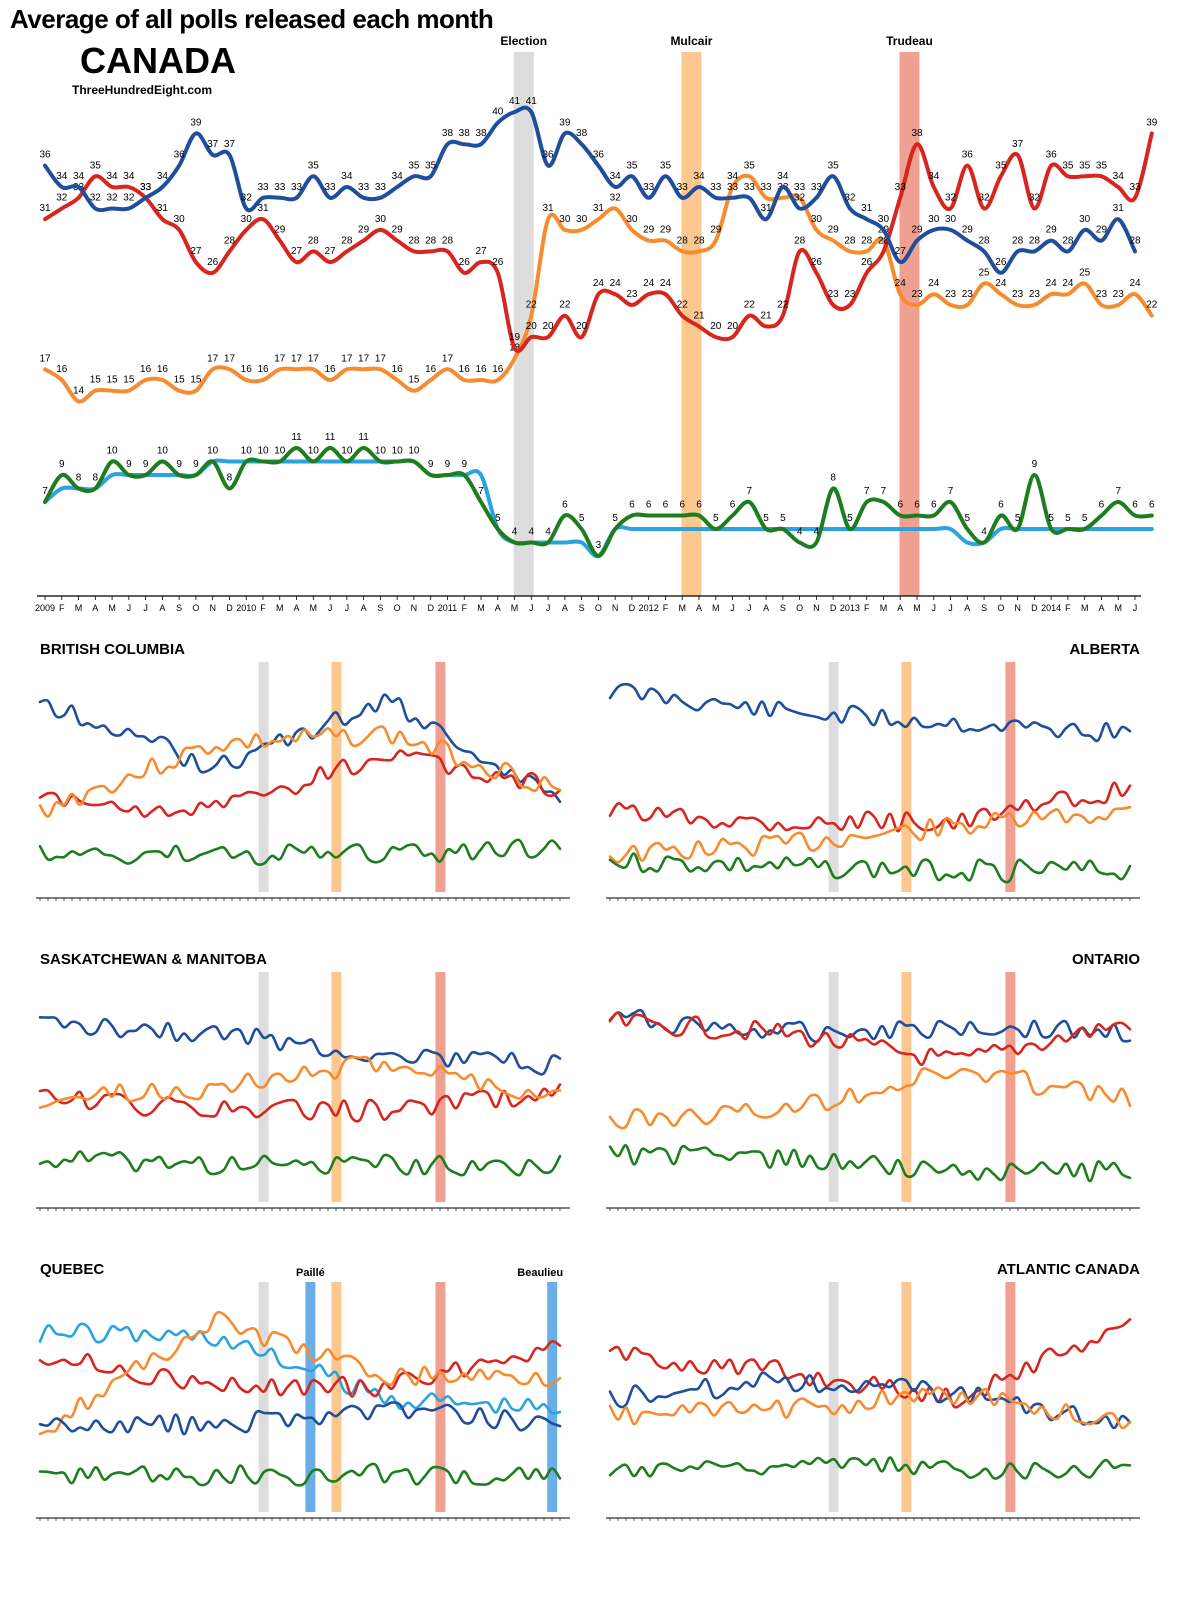 The height and width of the screenshot is (1600, 1180). I want to click on data-label: 9, so click(448, 464).